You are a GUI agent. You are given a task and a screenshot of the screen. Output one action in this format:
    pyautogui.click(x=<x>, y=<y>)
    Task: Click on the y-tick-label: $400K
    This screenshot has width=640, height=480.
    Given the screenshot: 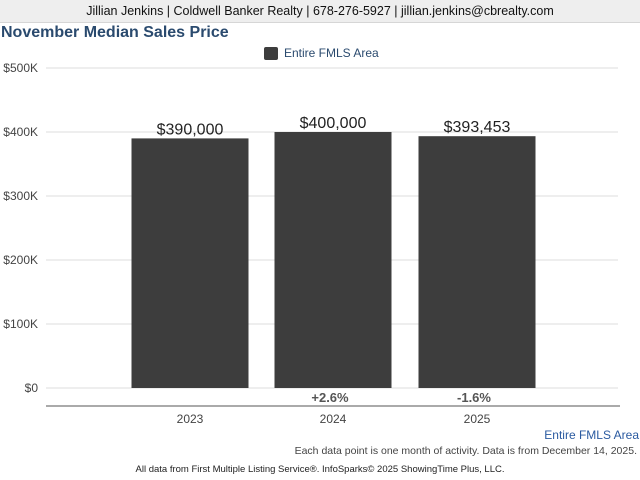 What is the action you would take?
    pyautogui.click(x=20, y=132)
    